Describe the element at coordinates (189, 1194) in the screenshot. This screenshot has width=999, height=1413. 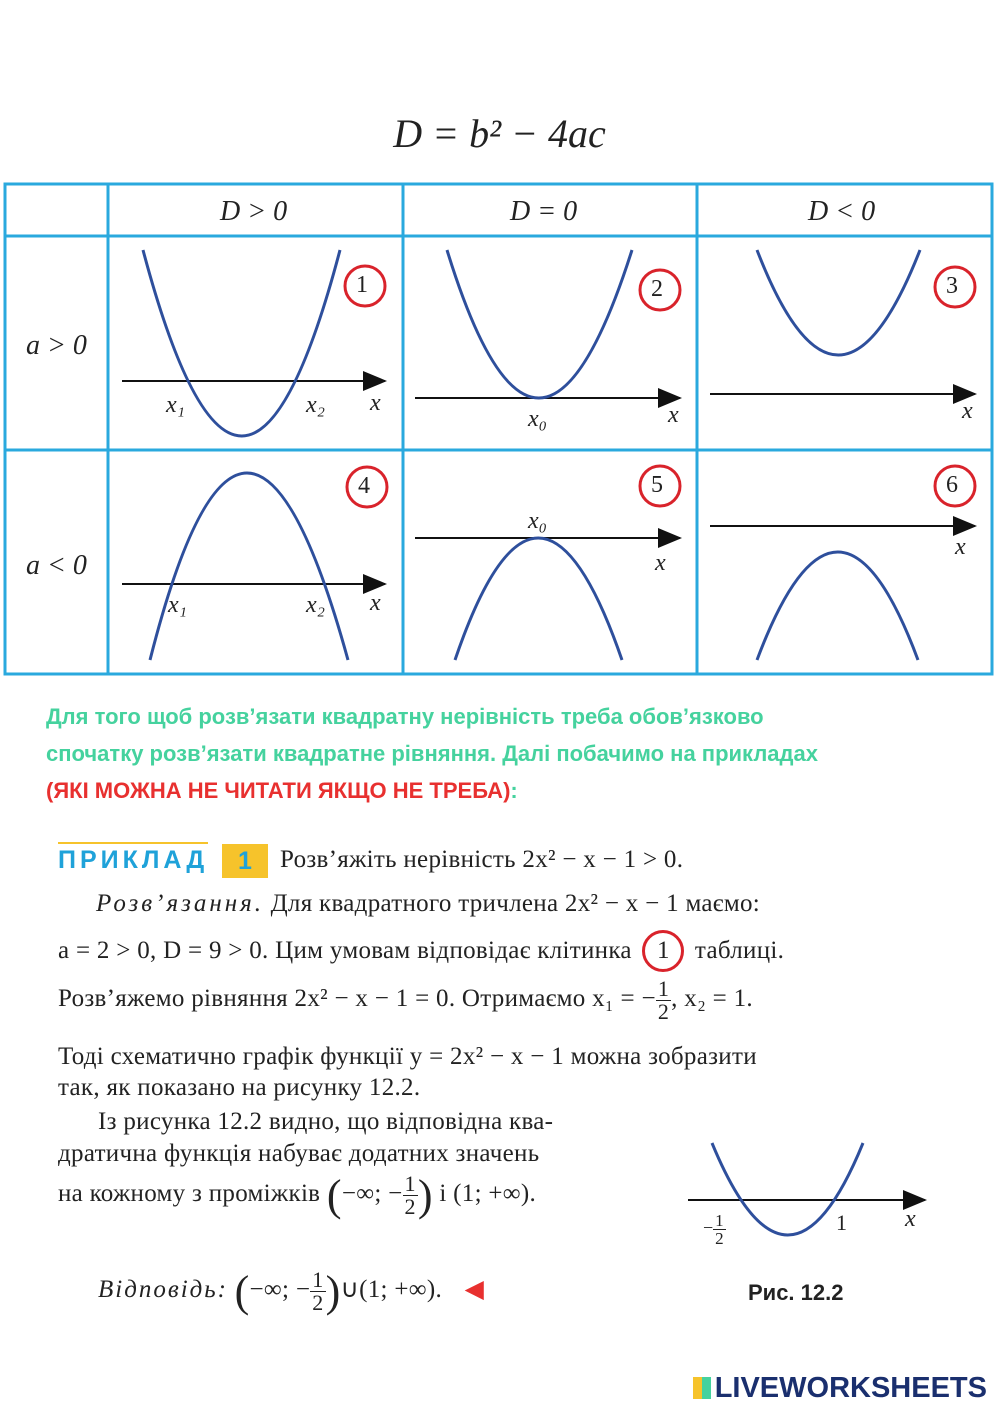
I see `solution-text: на кожному з проміжків` at that location.